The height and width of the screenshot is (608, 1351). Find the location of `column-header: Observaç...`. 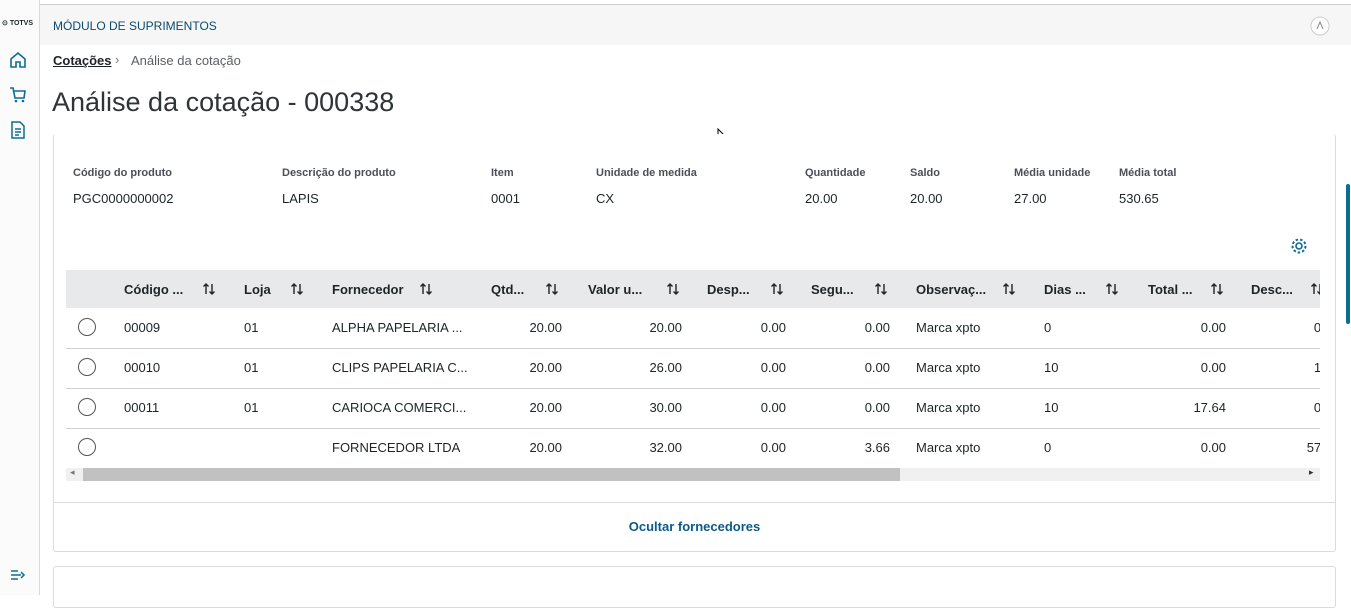

column-header: Observaç... is located at coordinates (951, 289).